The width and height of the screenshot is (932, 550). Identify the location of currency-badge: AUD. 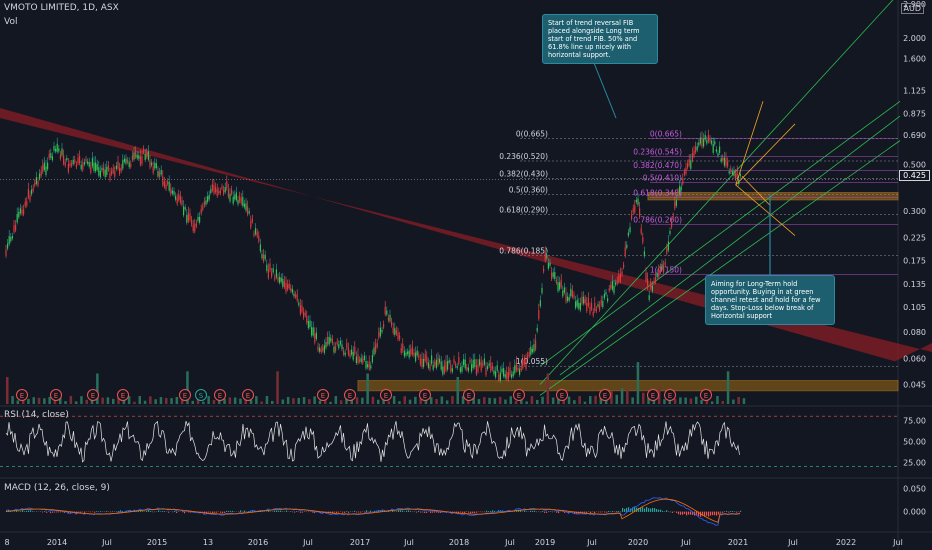
(912, 8).